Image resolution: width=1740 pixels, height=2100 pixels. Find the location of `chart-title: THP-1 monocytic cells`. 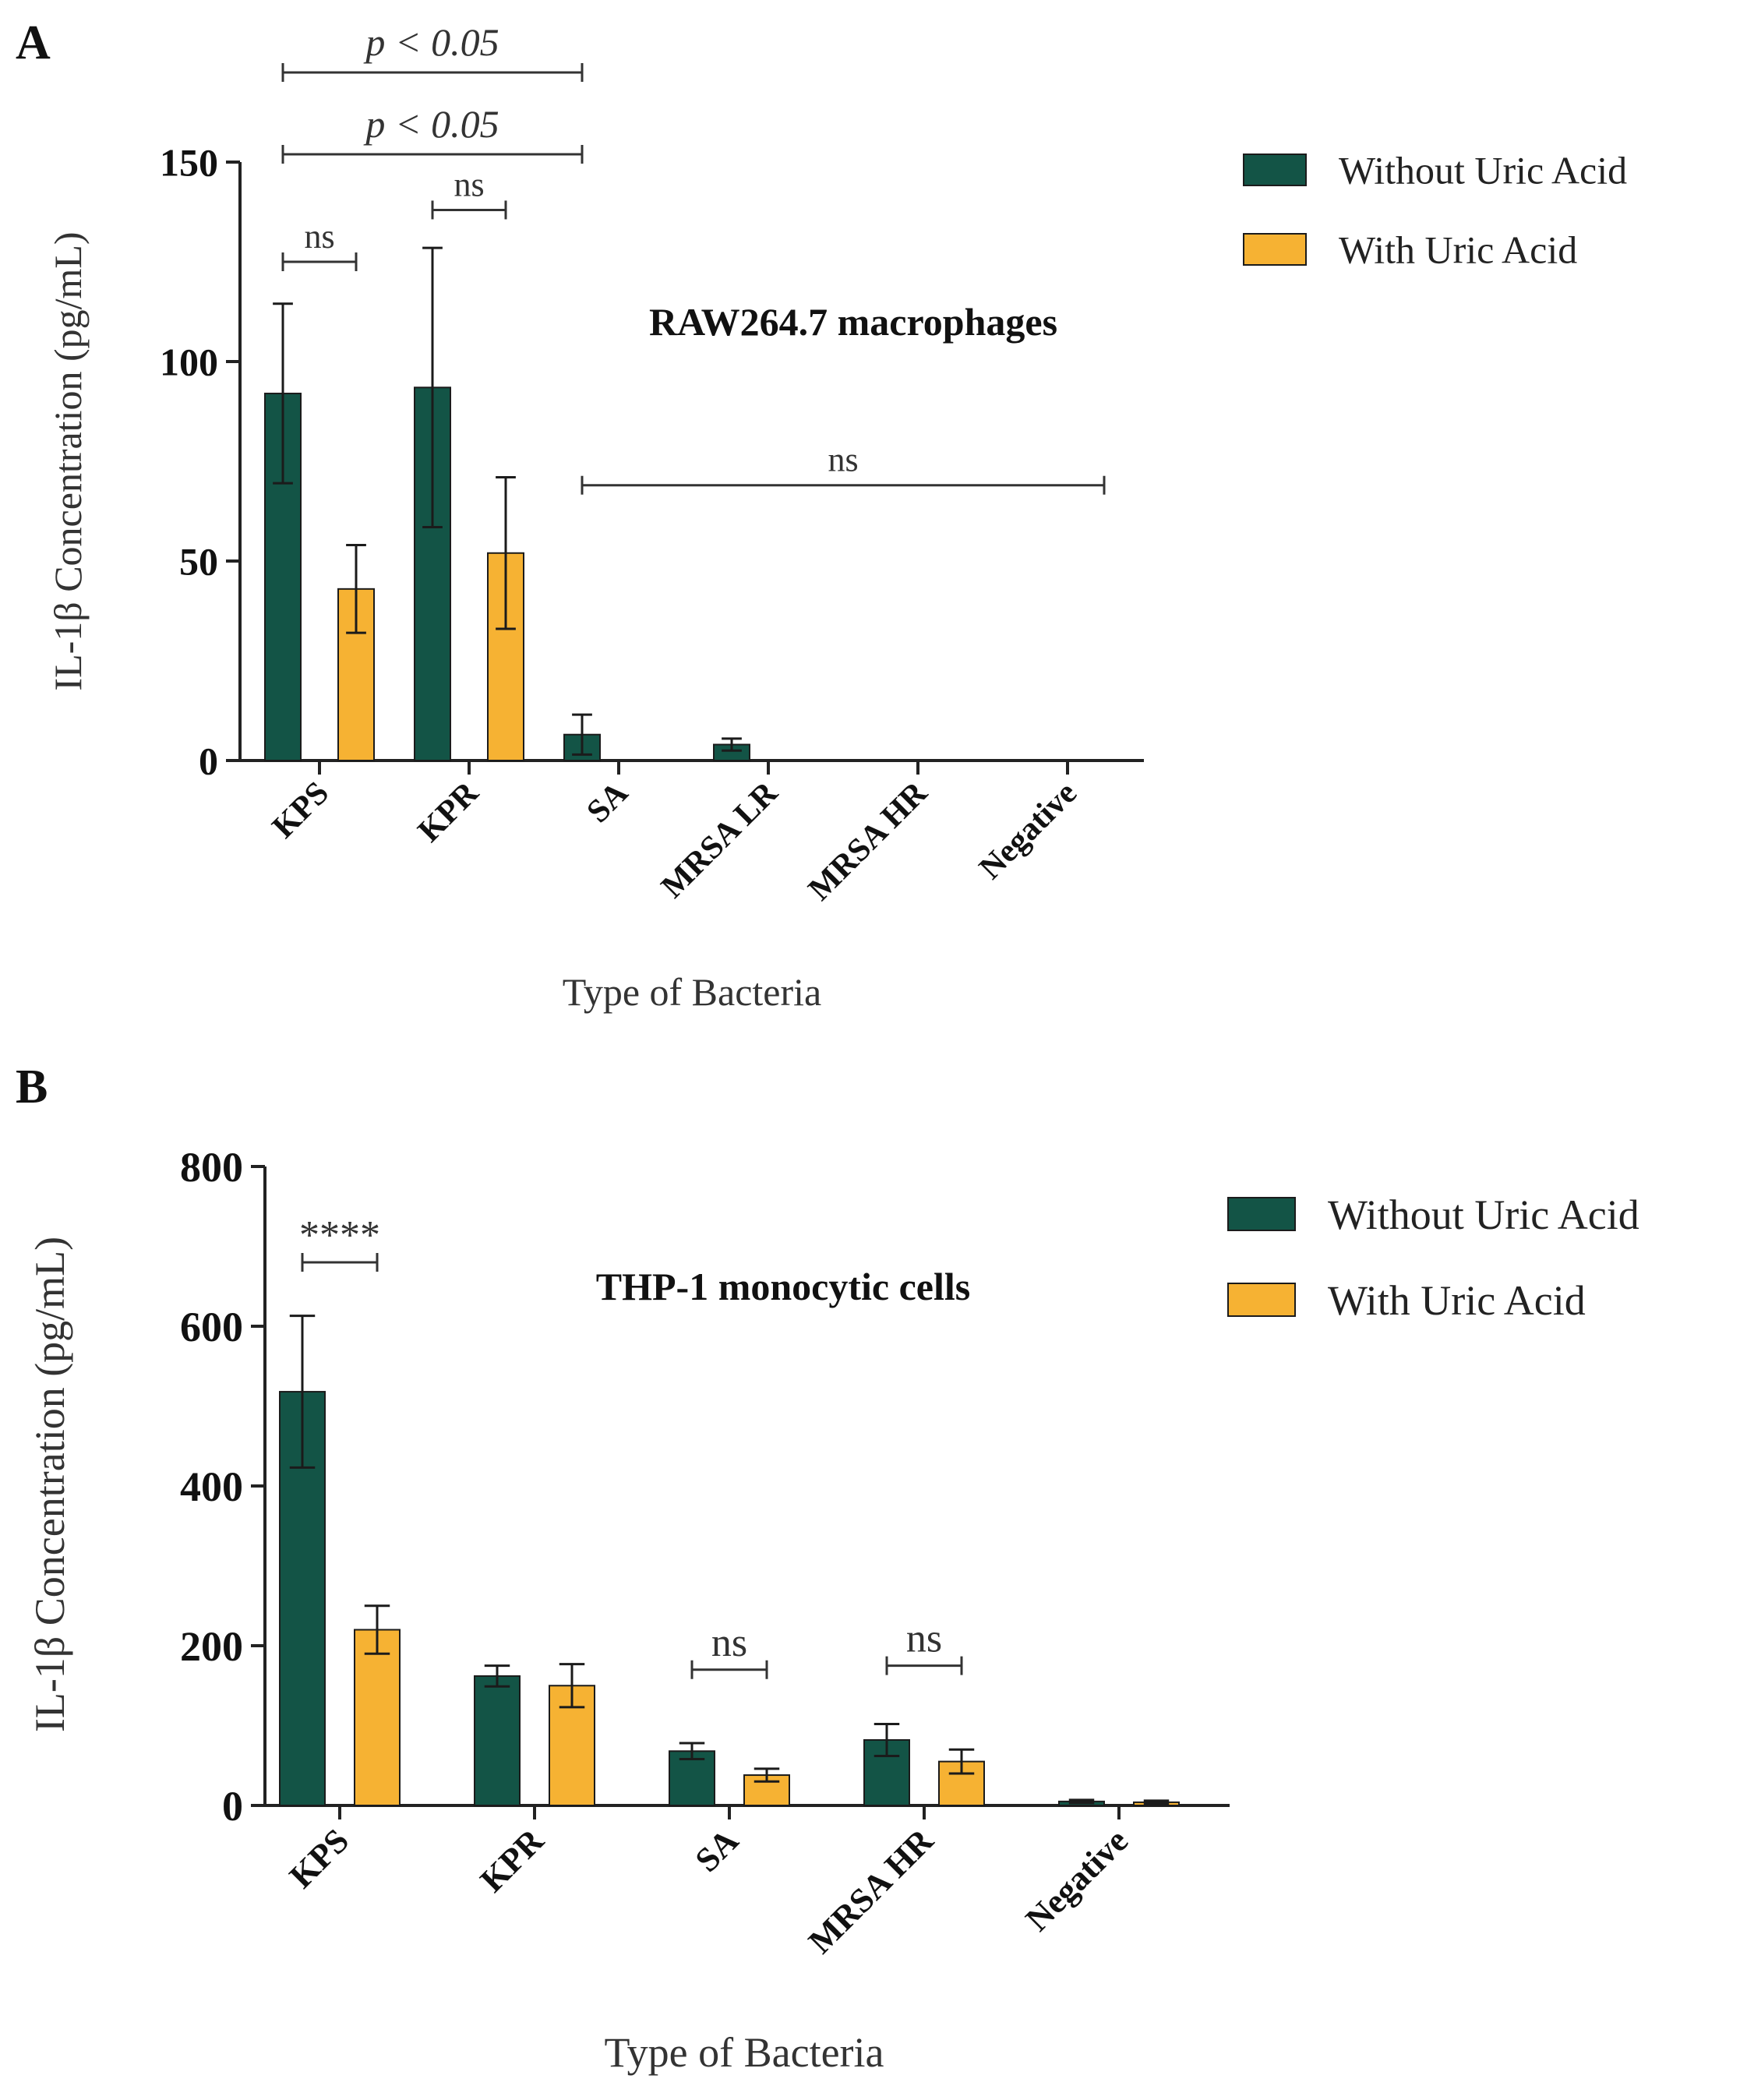

chart-title: THP-1 monocytic cells is located at coordinates (783, 1287).